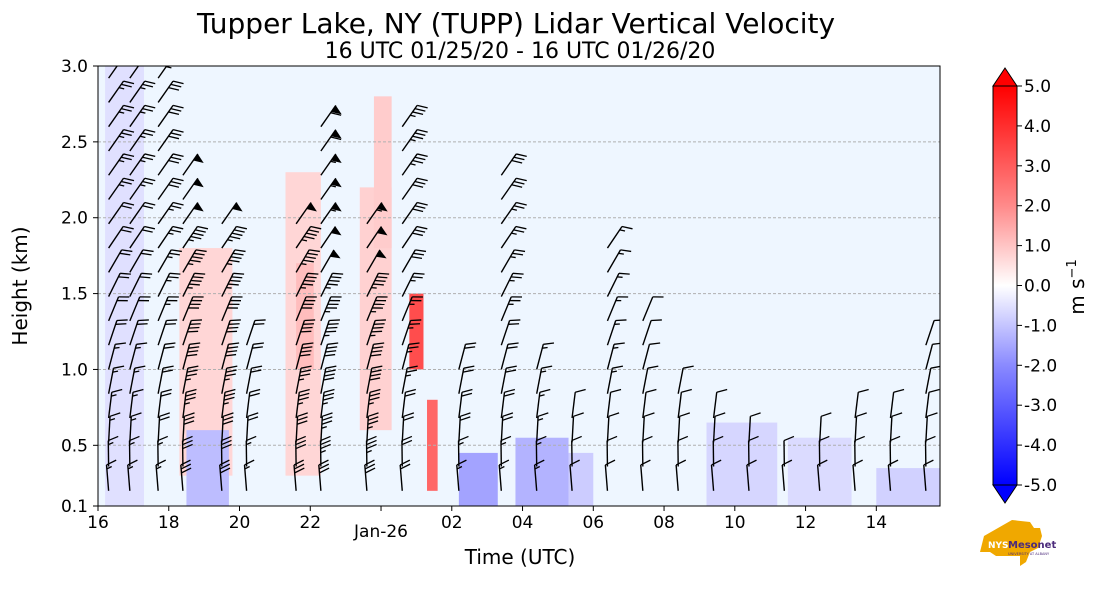  What do you see at coordinates (1032, 545) in the screenshot?
I see `logo-text-mesonet: Mesonet` at bounding box center [1032, 545].